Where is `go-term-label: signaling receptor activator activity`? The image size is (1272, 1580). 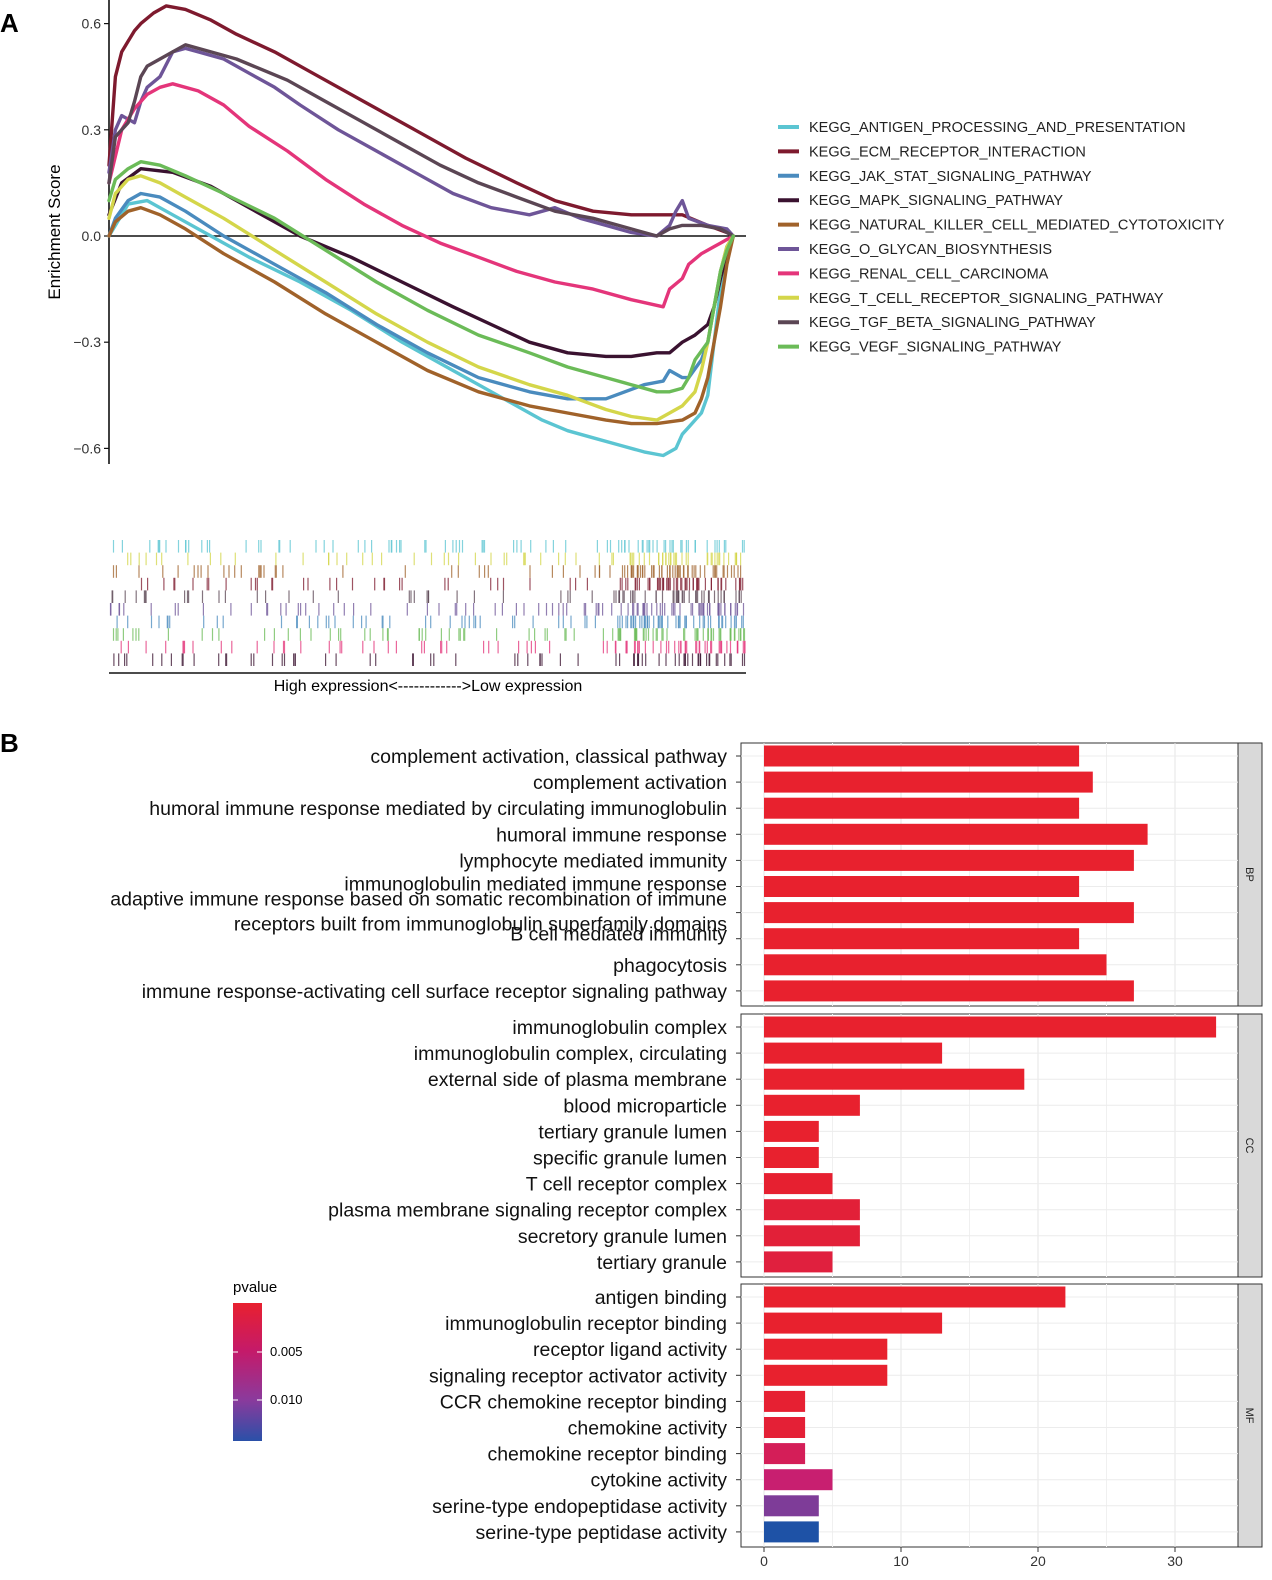 go-term-label: signaling receptor activator activity is located at coordinates (578, 1376).